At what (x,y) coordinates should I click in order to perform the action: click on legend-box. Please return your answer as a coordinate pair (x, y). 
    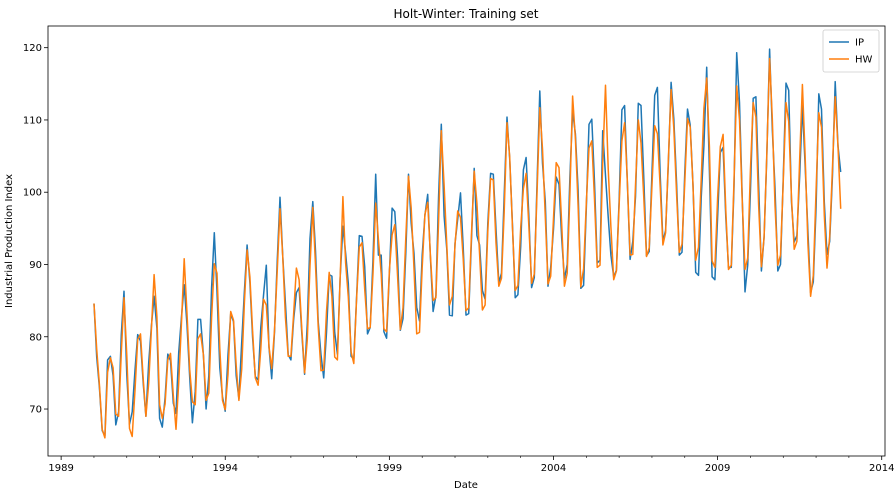
    Looking at the image, I should click on (851, 51).